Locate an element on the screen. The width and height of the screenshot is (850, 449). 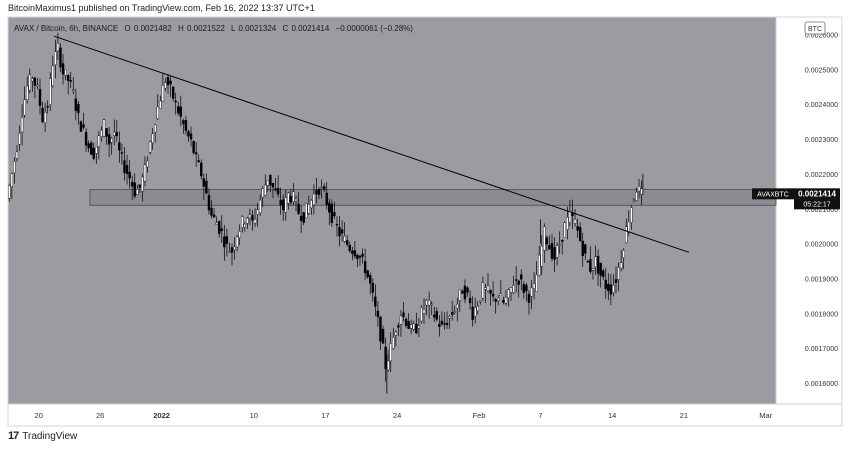
horizontal-zone is located at coordinates (433, 197).